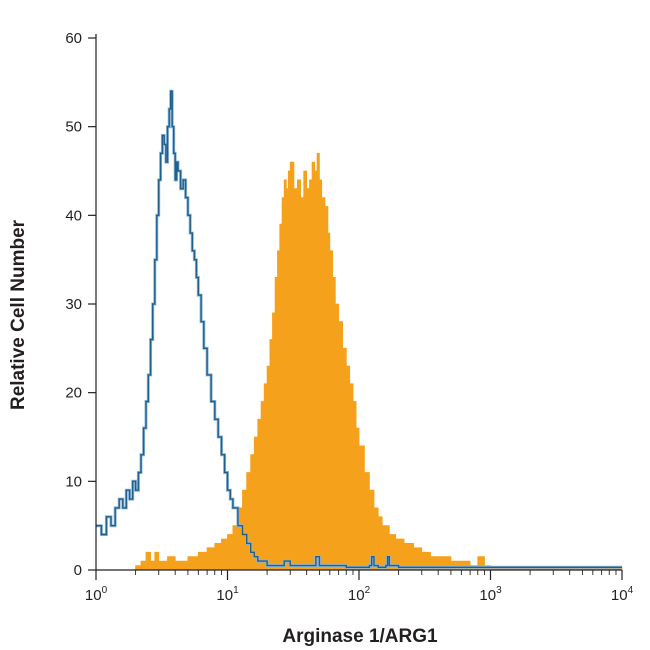  I want to click on y-tick-label: 0, so click(78, 570).